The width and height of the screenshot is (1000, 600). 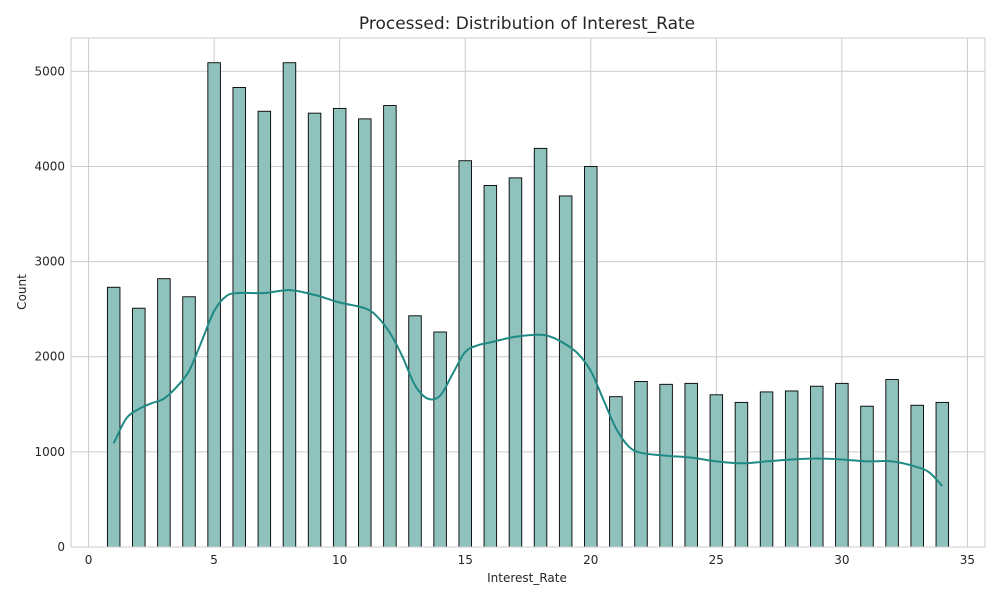 What do you see at coordinates (49, 71) in the screenshot?
I see `y-tick-label: 5000` at bounding box center [49, 71].